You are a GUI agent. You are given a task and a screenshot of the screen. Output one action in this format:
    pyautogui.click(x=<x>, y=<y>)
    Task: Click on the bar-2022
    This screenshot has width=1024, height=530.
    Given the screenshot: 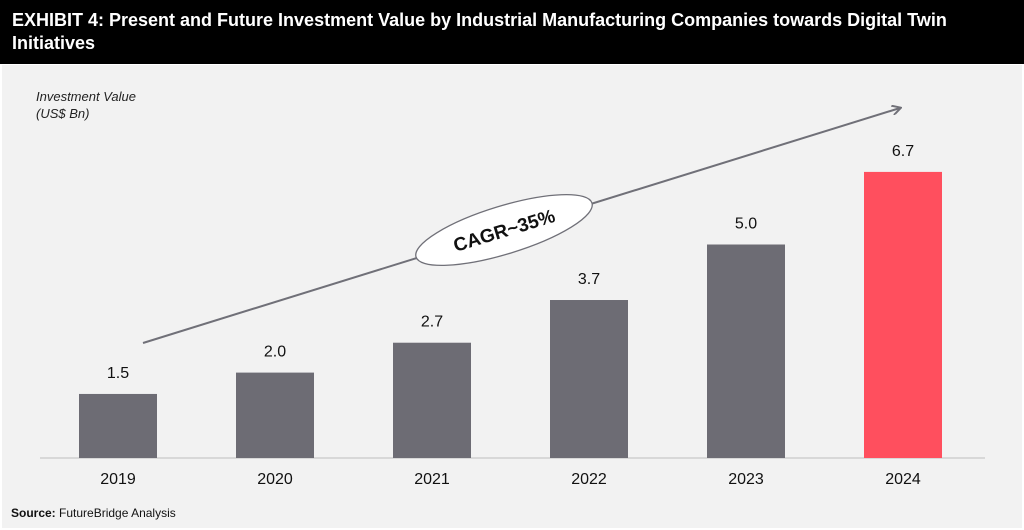 What is the action you would take?
    pyautogui.click(x=589, y=379)
    